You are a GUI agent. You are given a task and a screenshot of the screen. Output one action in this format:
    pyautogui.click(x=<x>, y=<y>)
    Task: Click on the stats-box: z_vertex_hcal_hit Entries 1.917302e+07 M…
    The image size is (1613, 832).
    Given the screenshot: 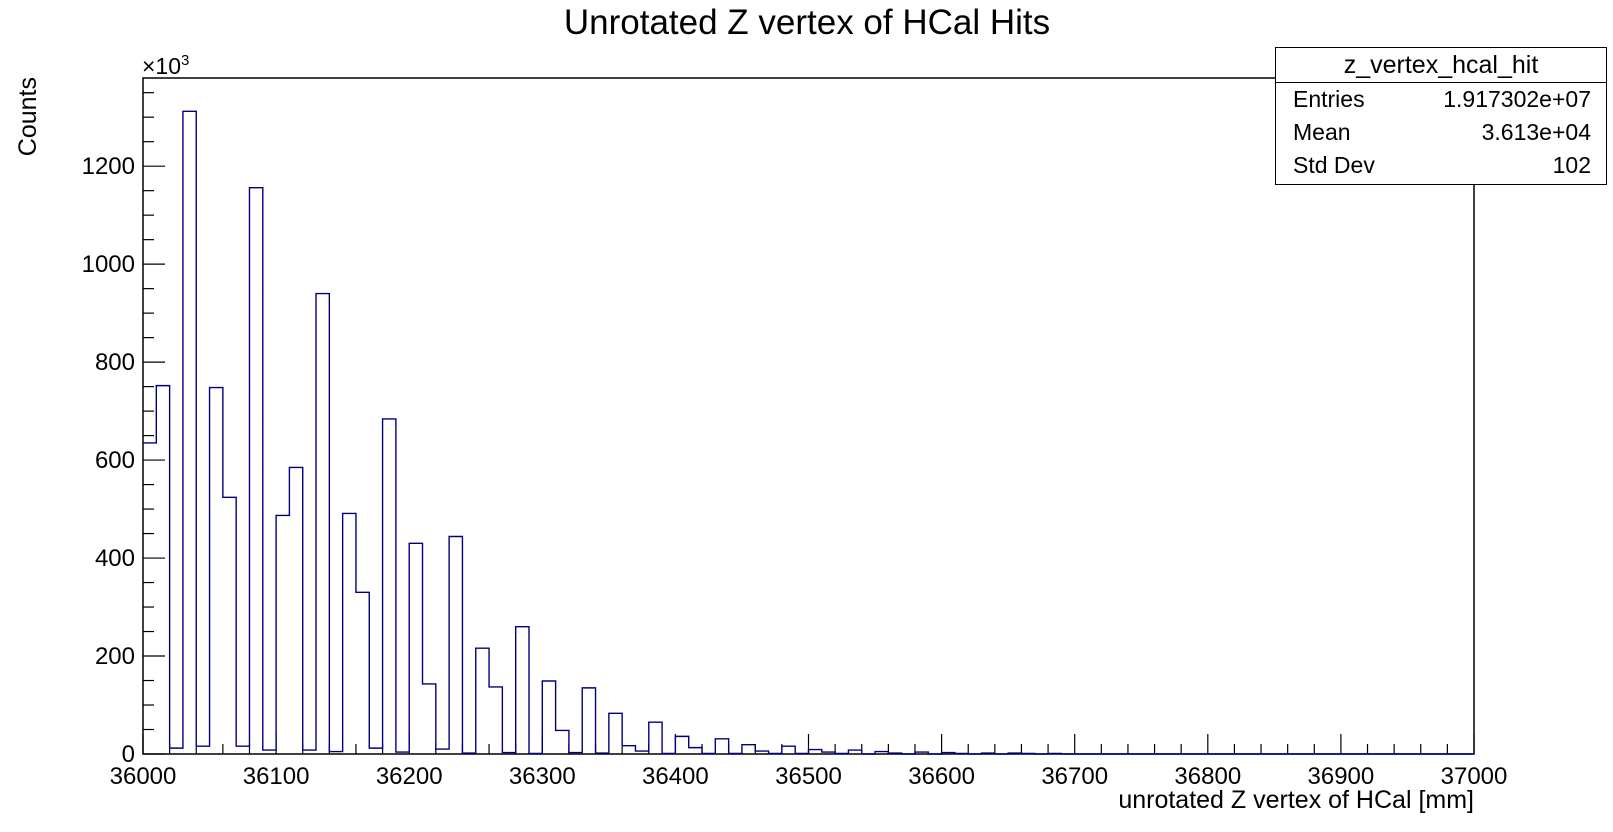 What is the action you would take?
    pyautogui.click(x=1441, y=116)
    